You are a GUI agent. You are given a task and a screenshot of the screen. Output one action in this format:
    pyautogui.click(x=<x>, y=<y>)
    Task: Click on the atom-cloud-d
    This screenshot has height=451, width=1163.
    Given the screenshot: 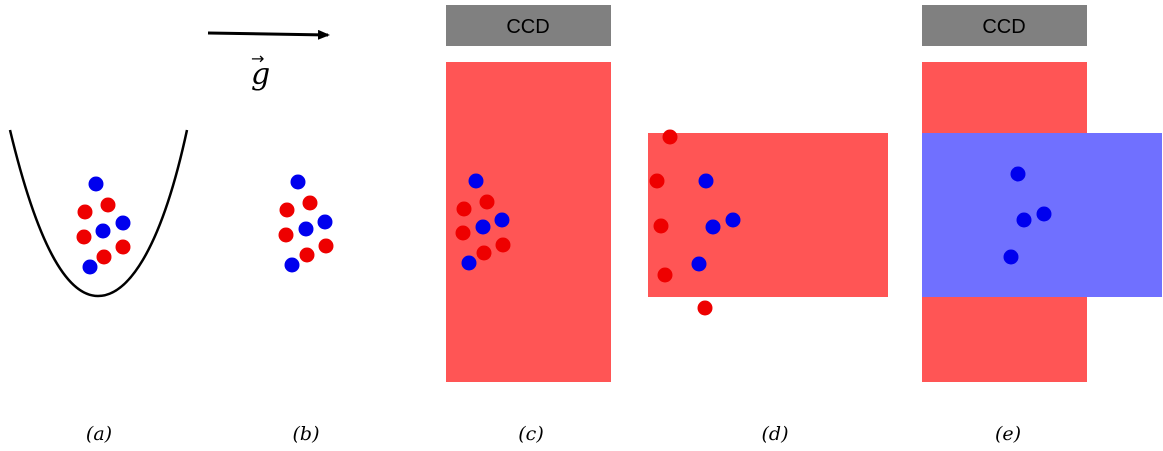 What is the action you would take?
    pyautogui.click(x=695, y=222)
    